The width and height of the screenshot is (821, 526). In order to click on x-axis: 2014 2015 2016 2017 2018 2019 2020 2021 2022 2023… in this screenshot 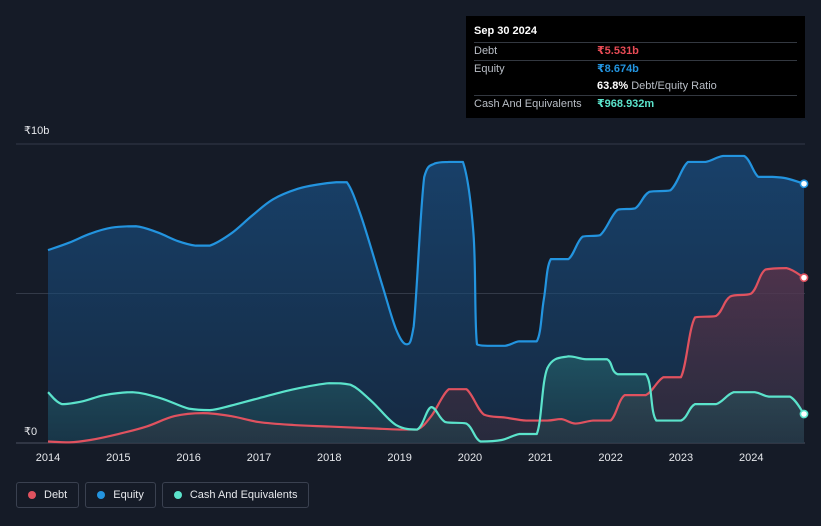, I will do `click(400, 458)`.